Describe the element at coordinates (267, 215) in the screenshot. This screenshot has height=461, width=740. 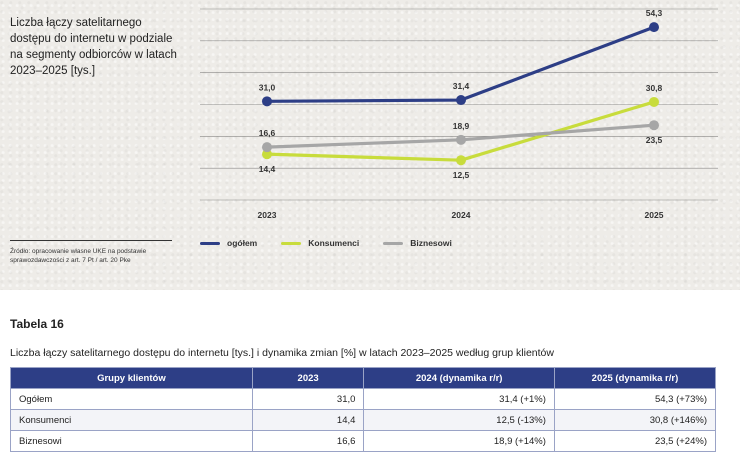
I see `x-tick-label: 2023` at that location.